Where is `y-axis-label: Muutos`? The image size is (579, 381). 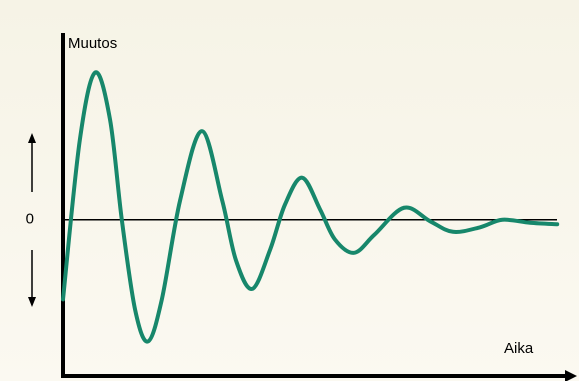
y-axis-label: Muutos is located at coordinates (92, 43).